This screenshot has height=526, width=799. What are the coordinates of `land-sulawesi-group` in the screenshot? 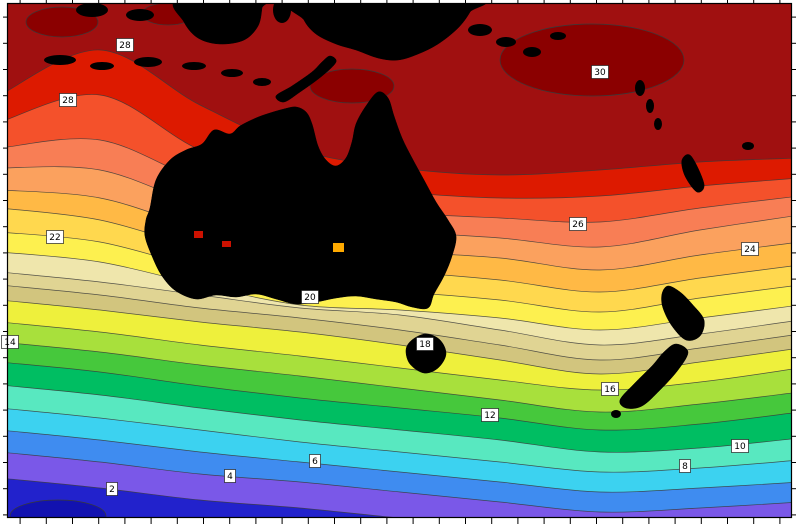 It's located at (219, 24).